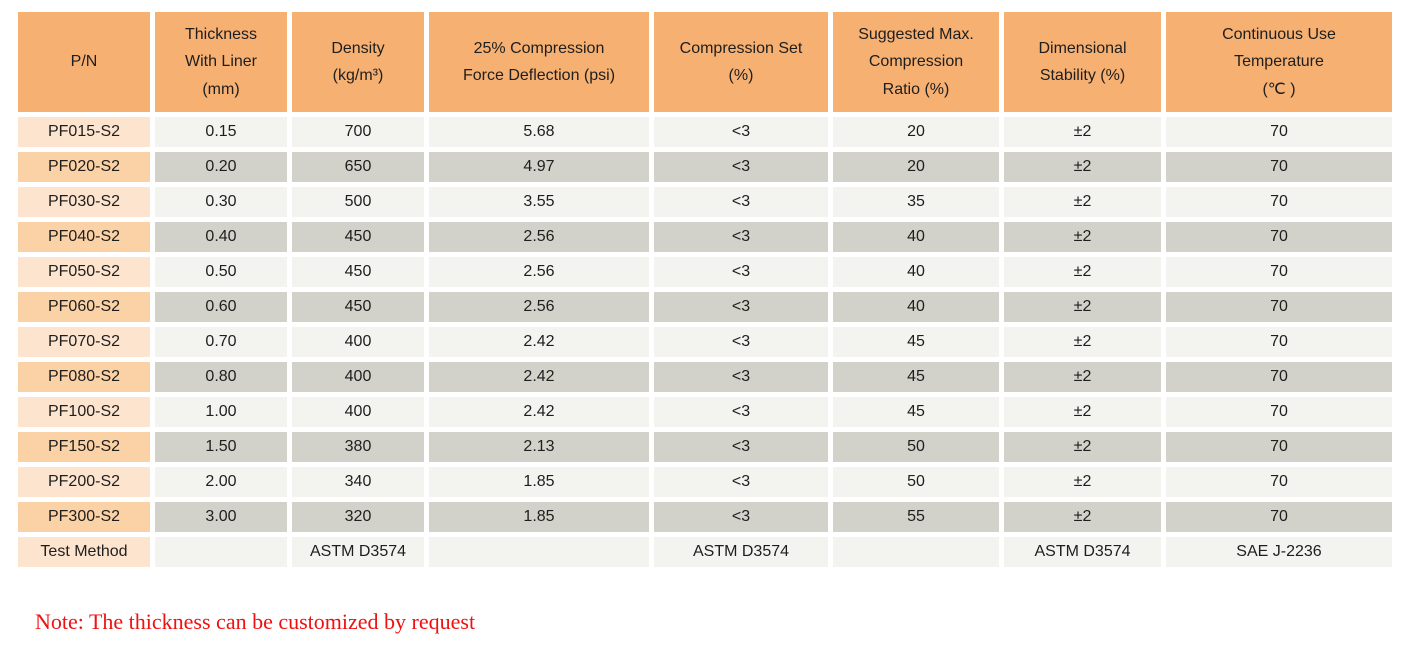  Describe the element at coordinates (84, 202) in the screenshot. I see `cell-pn: PF030-S2` at that location.